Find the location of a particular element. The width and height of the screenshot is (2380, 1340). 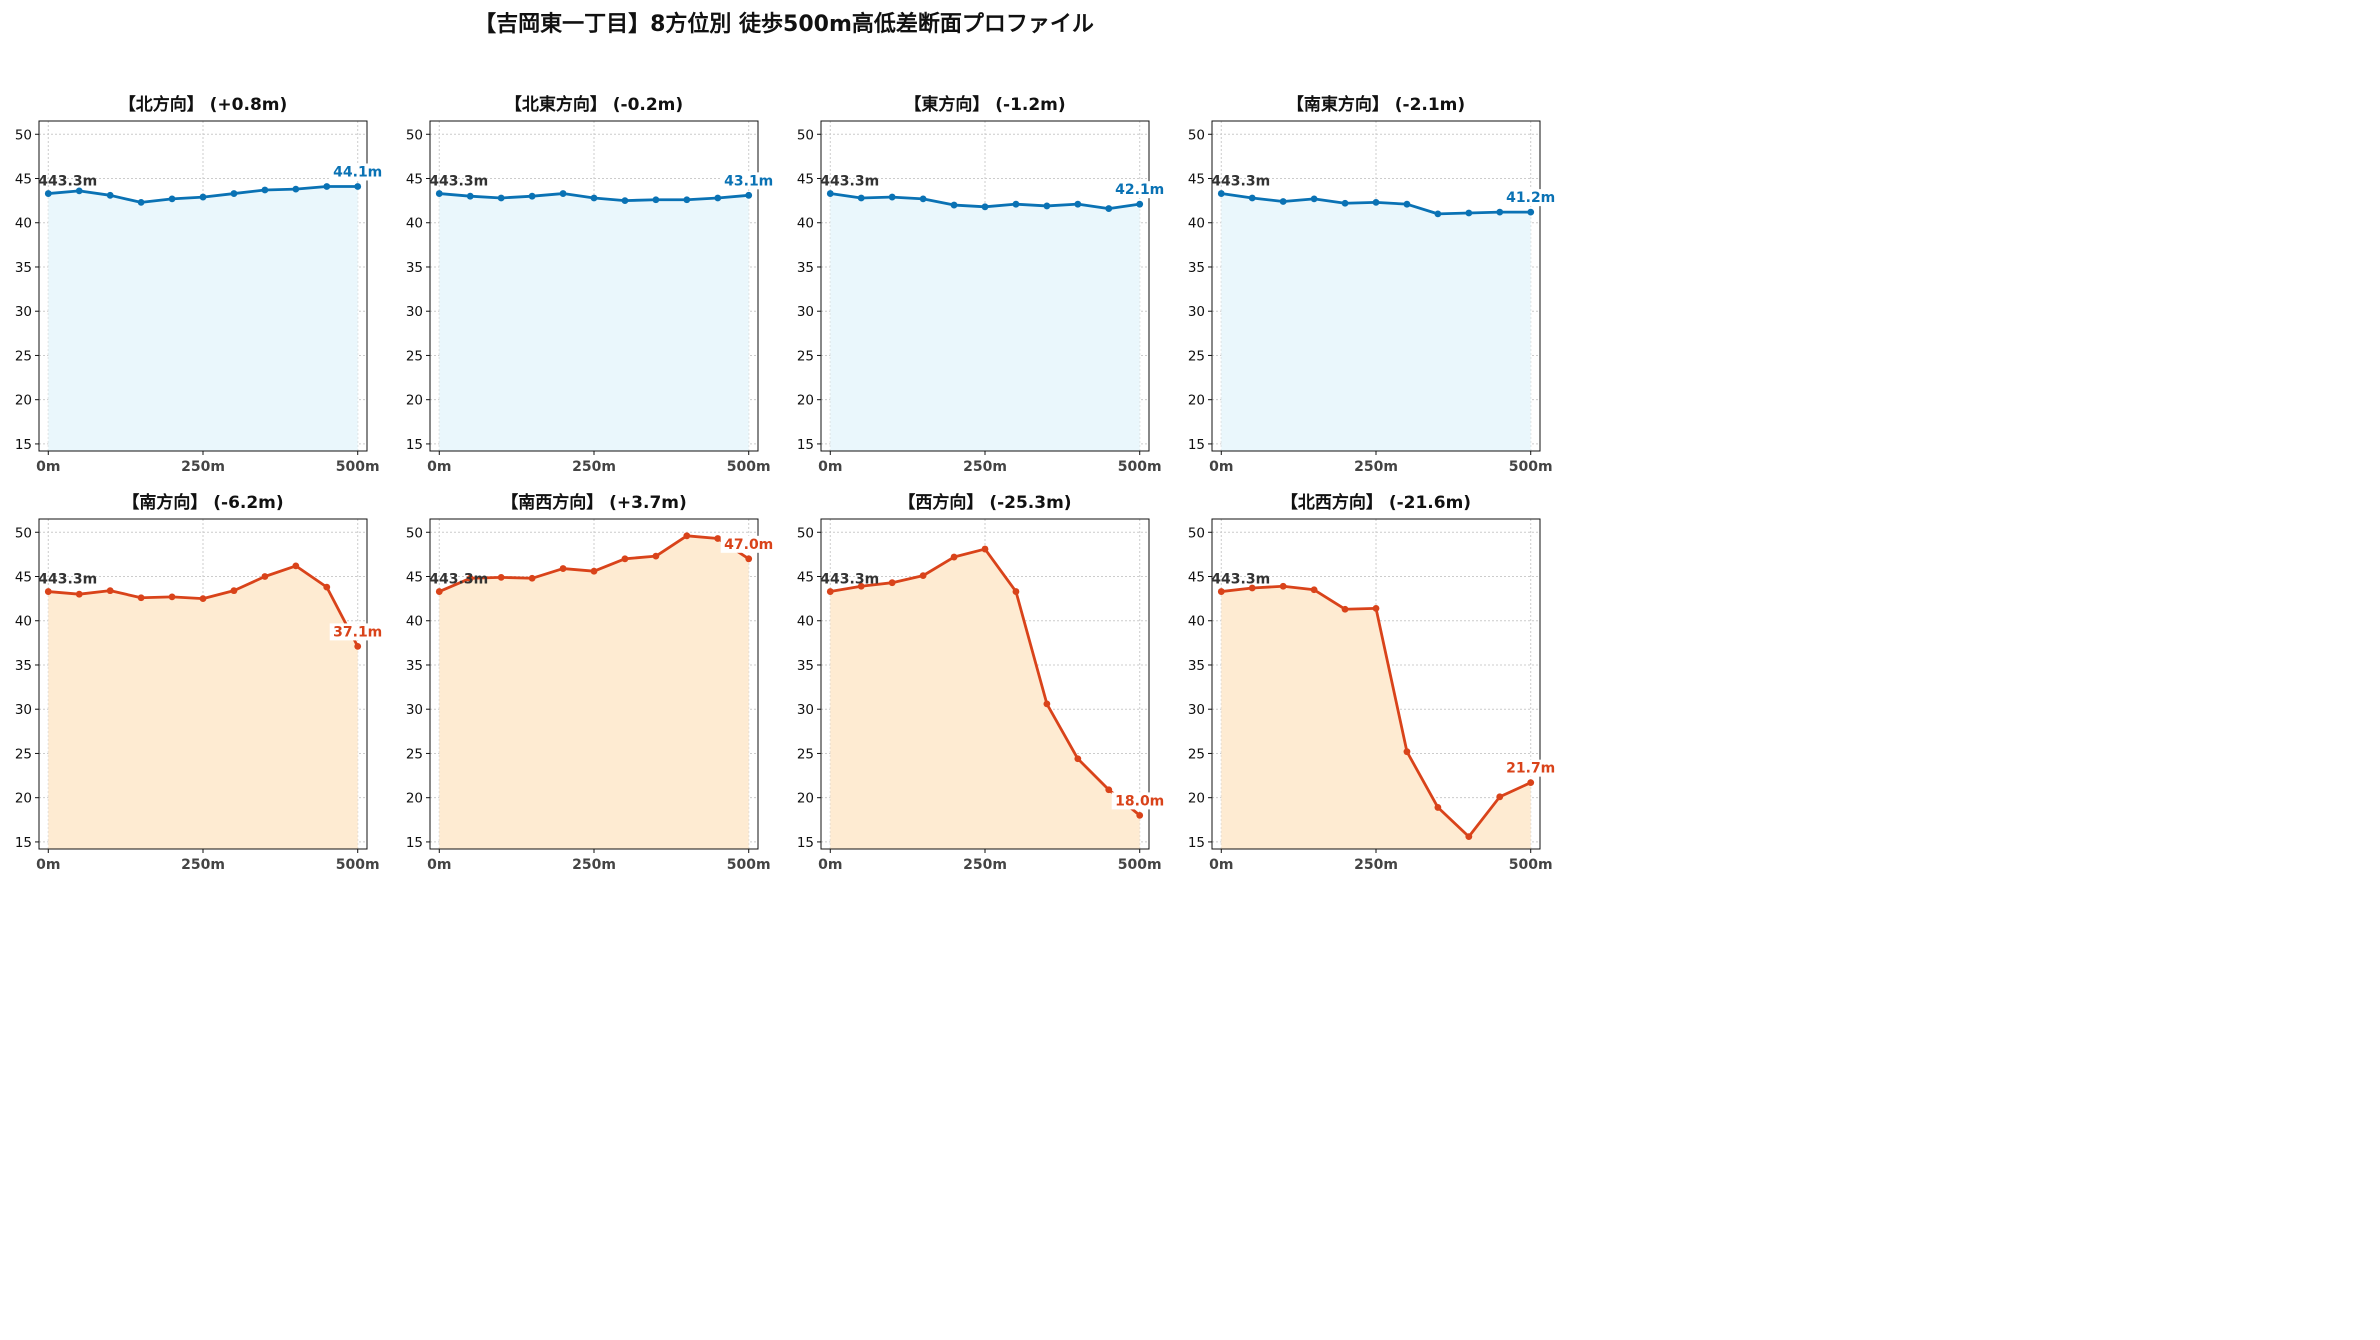

end-elevation-label: 47.0m is located at coordinates (748, 545).